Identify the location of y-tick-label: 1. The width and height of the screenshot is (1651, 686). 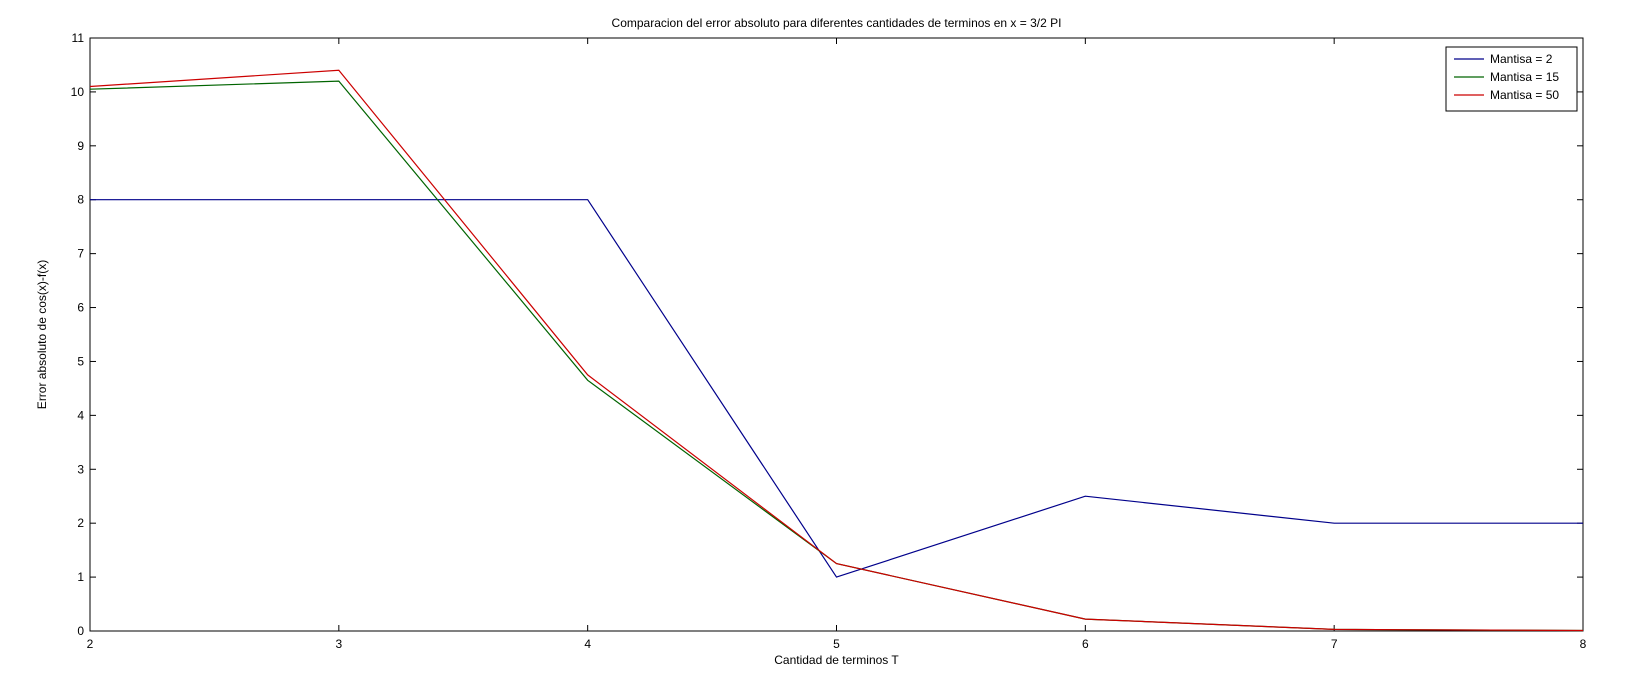
(80, 577).